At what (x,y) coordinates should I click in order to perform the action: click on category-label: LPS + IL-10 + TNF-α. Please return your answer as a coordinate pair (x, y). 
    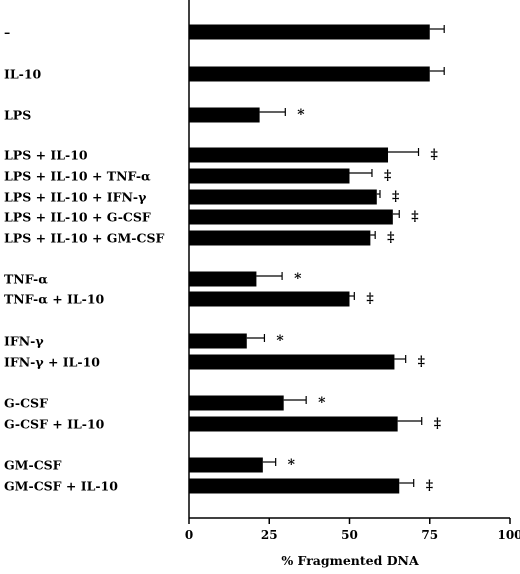
    Looking at the image, I should click on (77, 176).